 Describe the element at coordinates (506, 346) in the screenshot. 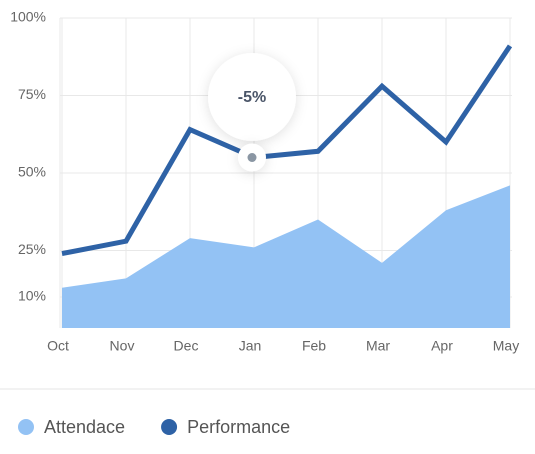

I see `x-tick-label: May` at that location.